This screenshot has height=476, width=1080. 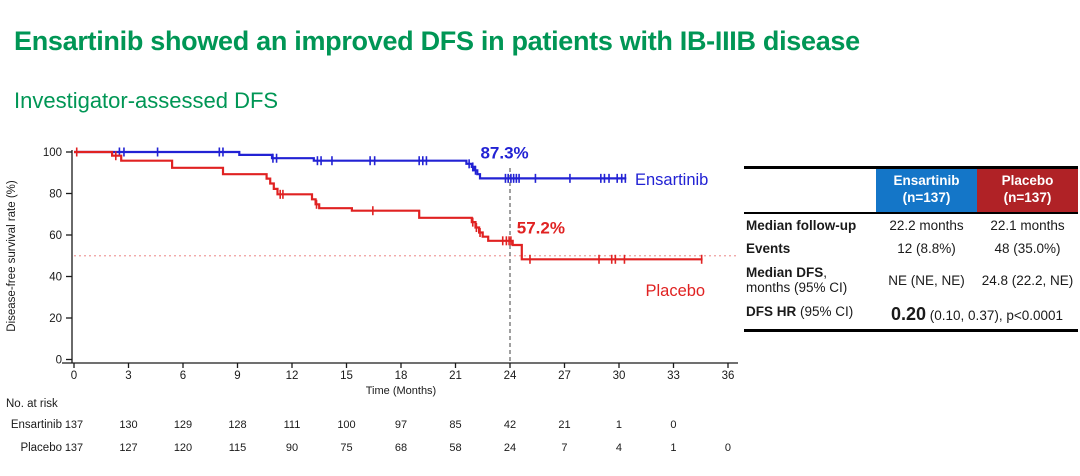 What do you see at coordinates (36, 425) in the screenshot?
I see `at-risk-row-label: Ensartinib` at bounding box center [36, 425].